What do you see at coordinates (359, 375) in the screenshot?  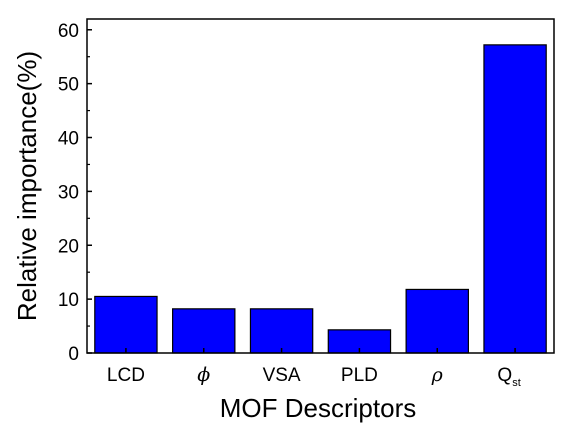 I see `x-tick-label-4: PLD` at bounding box center [359, 375].